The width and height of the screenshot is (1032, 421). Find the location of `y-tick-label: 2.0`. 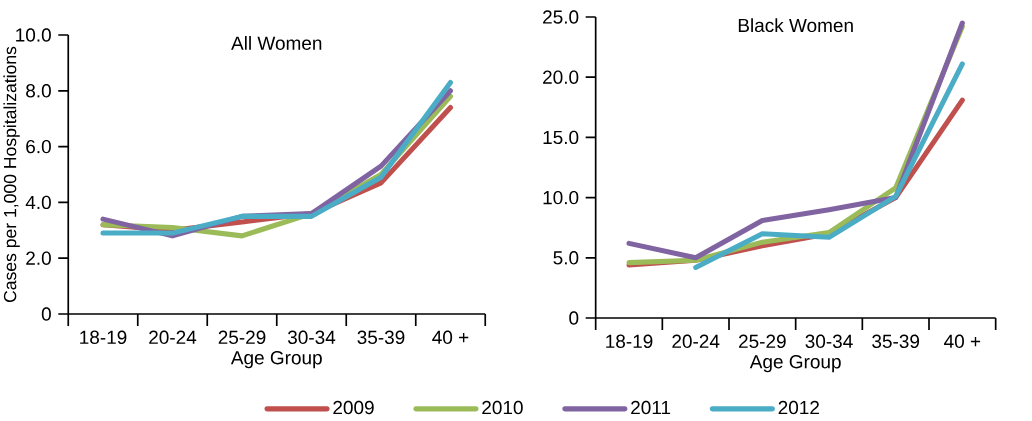

y-tick-label: 2.0 is located at coordinates (38, 258).